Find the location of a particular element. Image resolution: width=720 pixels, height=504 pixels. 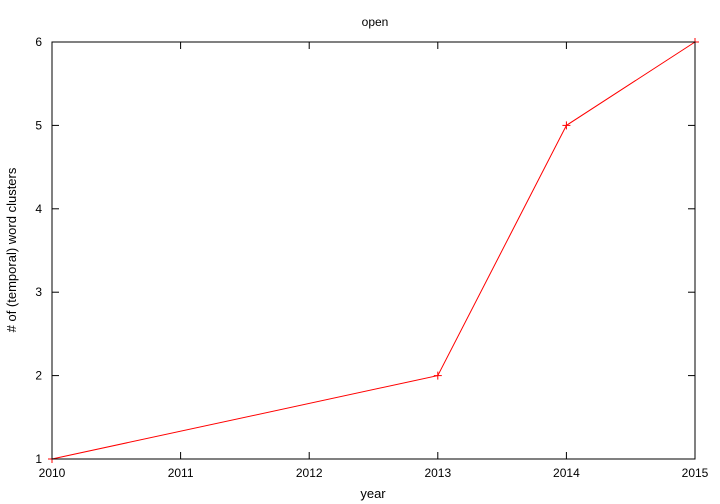

y-tick-label: 1 is located at coordinates (38, 459).